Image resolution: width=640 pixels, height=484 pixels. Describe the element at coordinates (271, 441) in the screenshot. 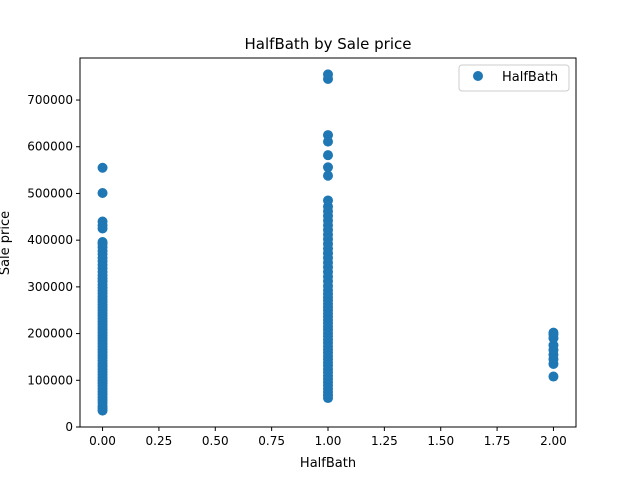

I see `x-tick-label: 0.75` at that location.